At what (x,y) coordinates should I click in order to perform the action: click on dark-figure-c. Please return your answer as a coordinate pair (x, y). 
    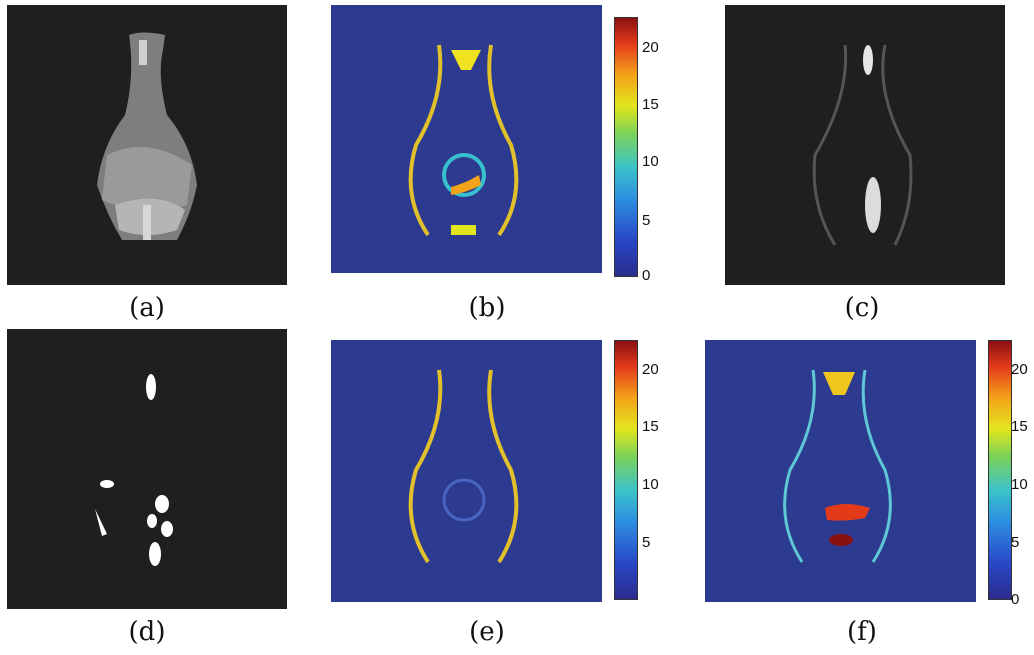
    Looking at the image, I should click on (862, 145).